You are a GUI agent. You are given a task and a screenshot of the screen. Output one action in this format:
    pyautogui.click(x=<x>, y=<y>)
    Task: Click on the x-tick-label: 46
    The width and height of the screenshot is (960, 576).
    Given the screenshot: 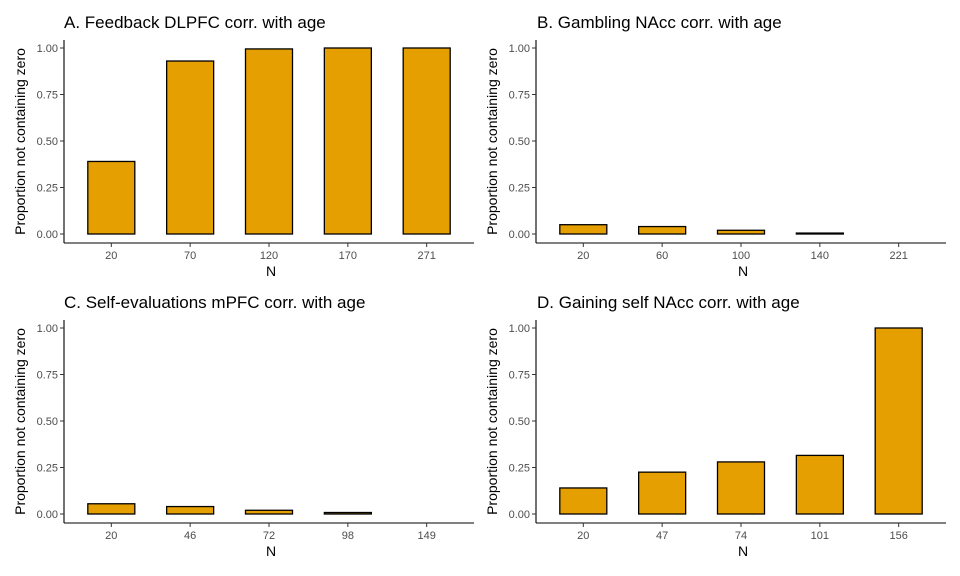 What is the action you would take?
    pyautogui.click(x=190, y=536)
    